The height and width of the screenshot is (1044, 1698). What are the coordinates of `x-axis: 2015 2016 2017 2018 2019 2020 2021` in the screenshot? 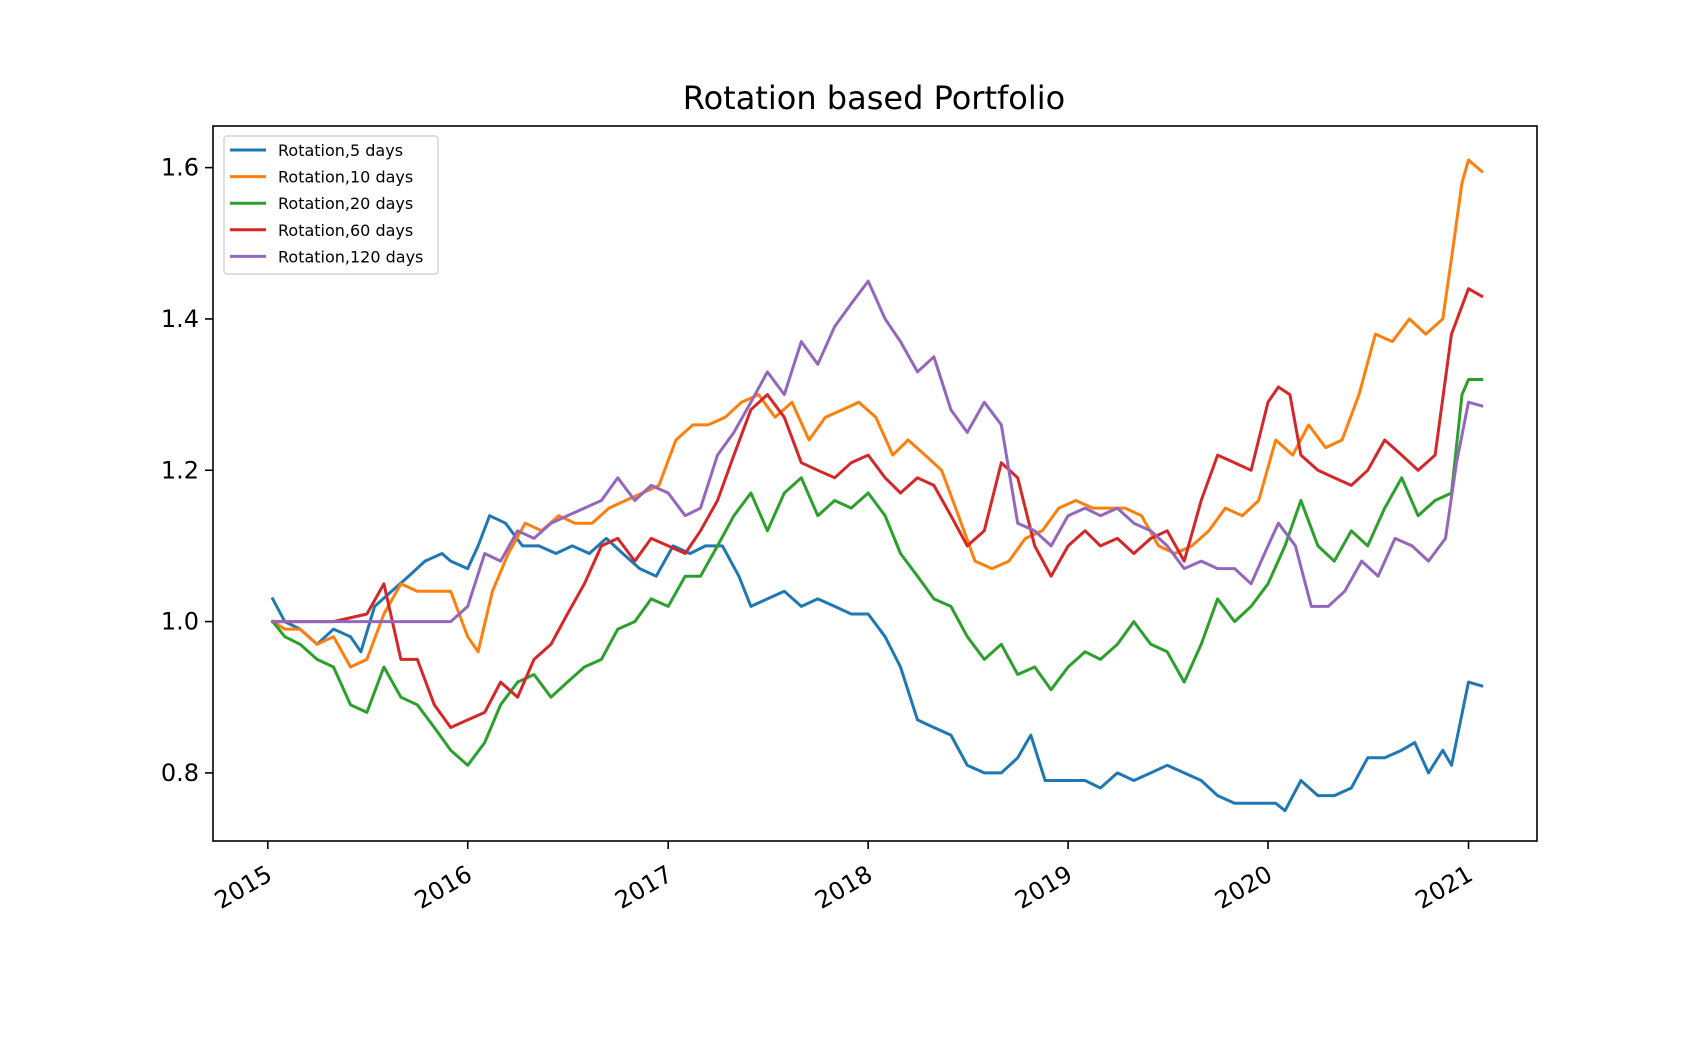 It's located at (844, 878).